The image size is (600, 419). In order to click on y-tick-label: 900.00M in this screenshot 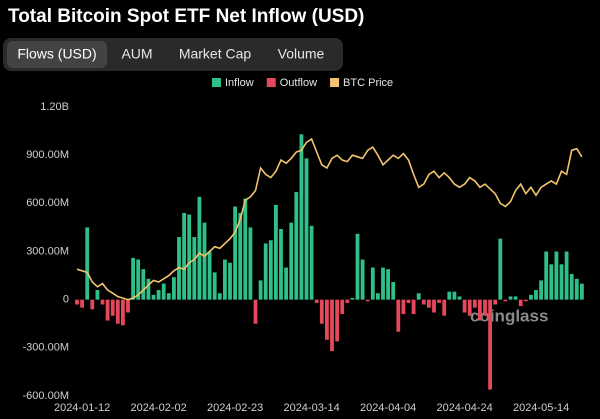, I will do `click(47, 155)`.